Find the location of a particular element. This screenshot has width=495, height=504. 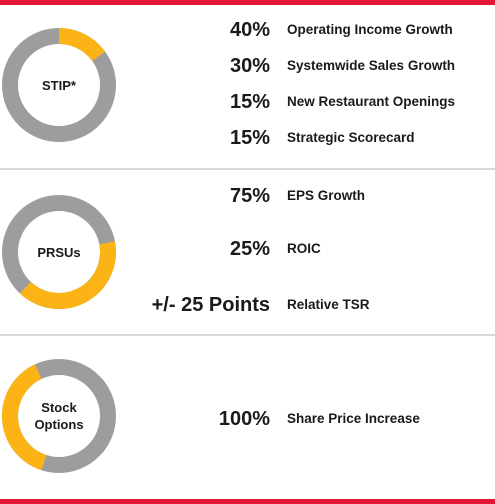

prsu-metric-roic: ROIC is located at coordinates (304, 248).